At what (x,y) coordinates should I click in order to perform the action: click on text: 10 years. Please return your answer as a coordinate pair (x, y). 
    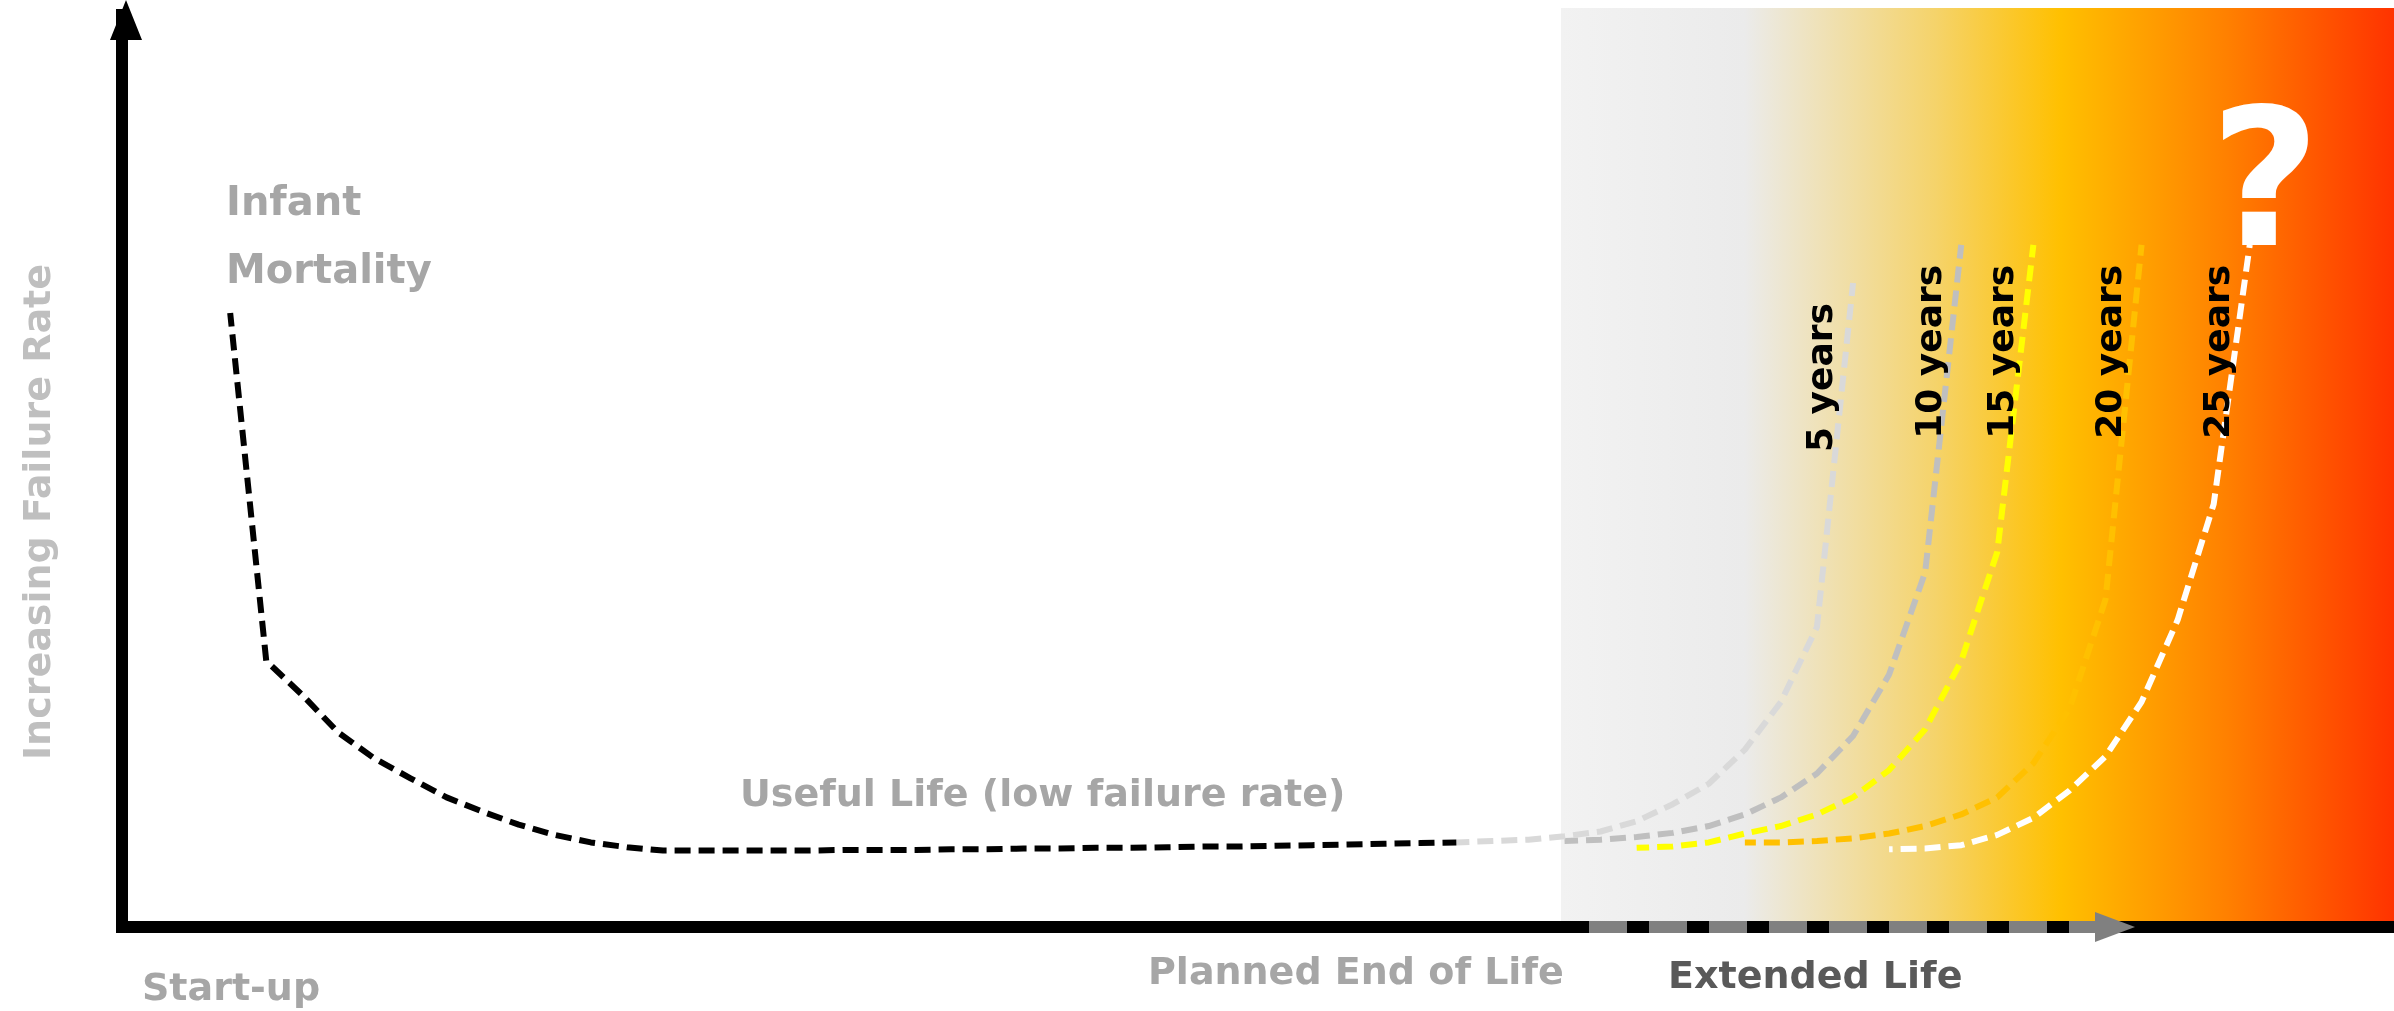
    Looking at the image, I should click on (1928, 351).